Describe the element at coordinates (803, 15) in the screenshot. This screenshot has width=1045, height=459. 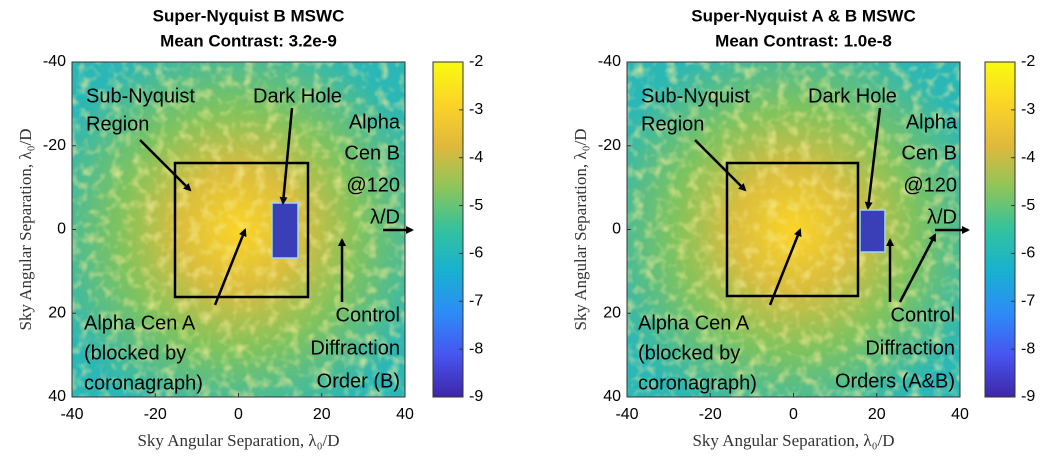
I see `chart-title: Super-Nyquist A & B MSWC` at that location.